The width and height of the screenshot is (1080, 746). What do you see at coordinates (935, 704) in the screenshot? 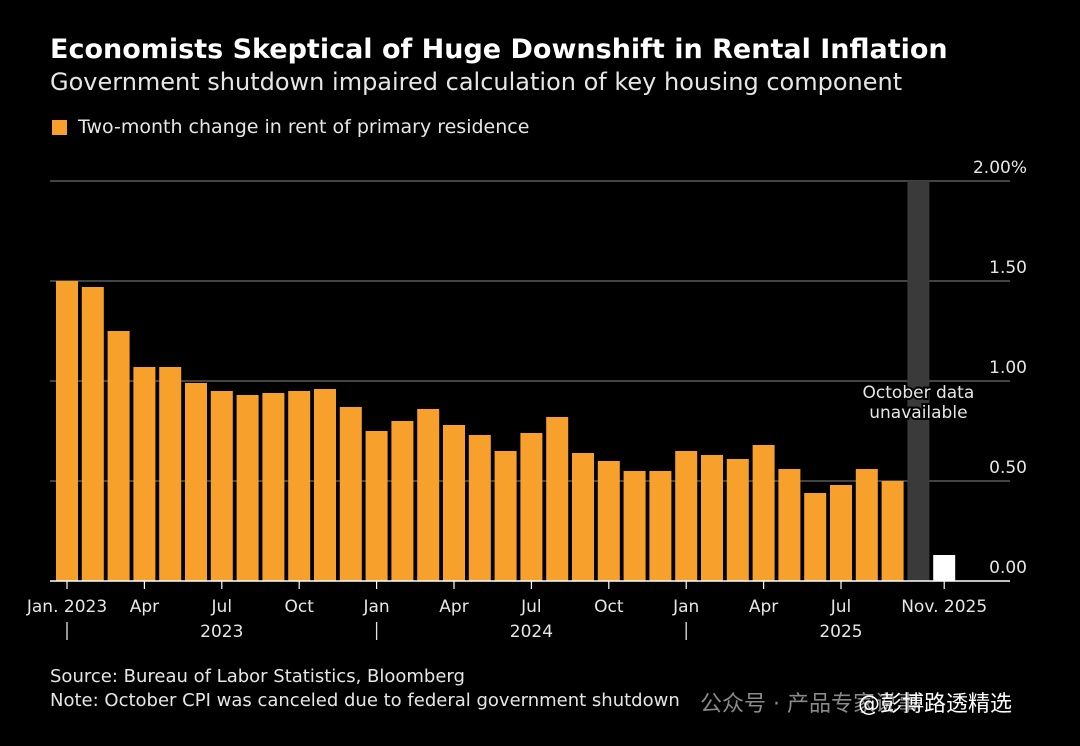
I see `watermark-account: @彭博路透精选` at bounding box center [935, 704].